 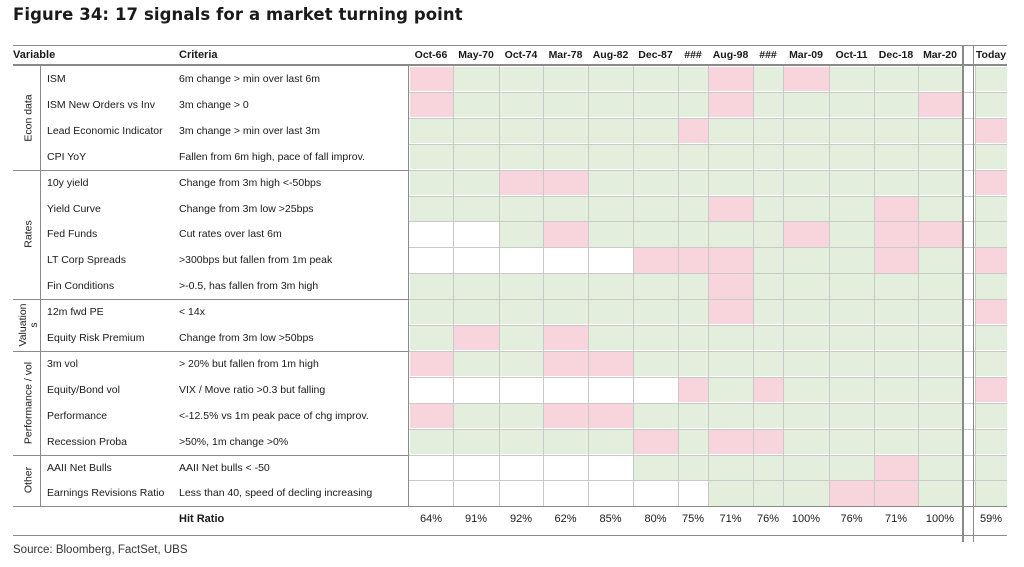 What do you see at coordinates (249, 79) in the screenshot?
I see `criteria-text: 6m change > min over last 6m` at bounding box center [249, 79].